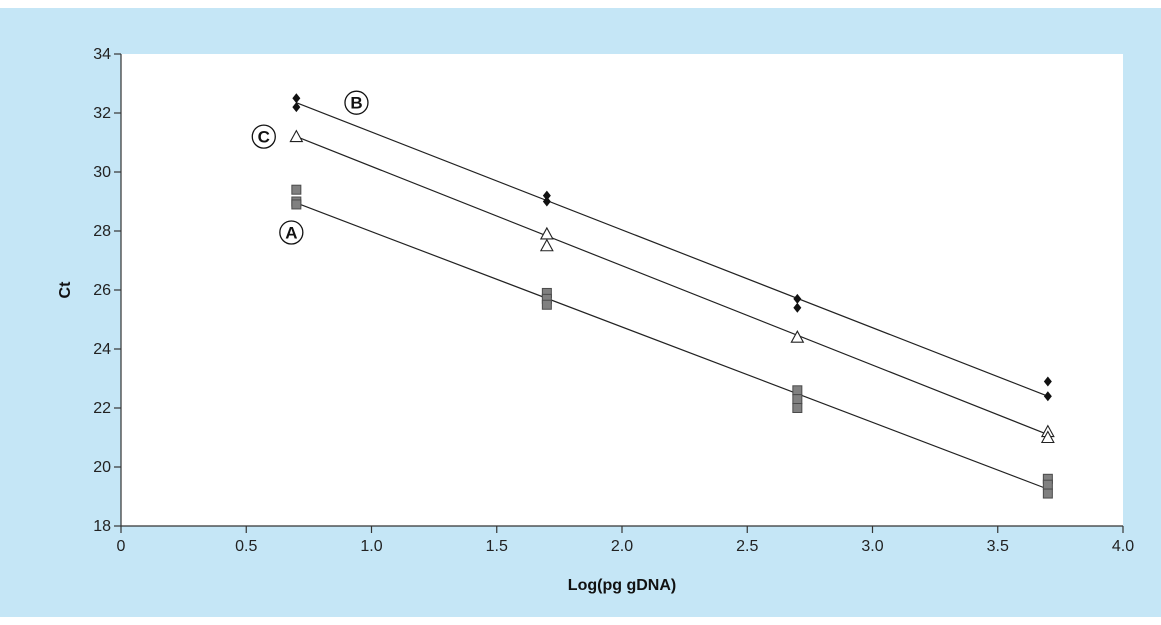 Image resolution: width=1161 pixels, height=625 pixels. I want to click on x-tick-label: 0.5, so click(246, 546).